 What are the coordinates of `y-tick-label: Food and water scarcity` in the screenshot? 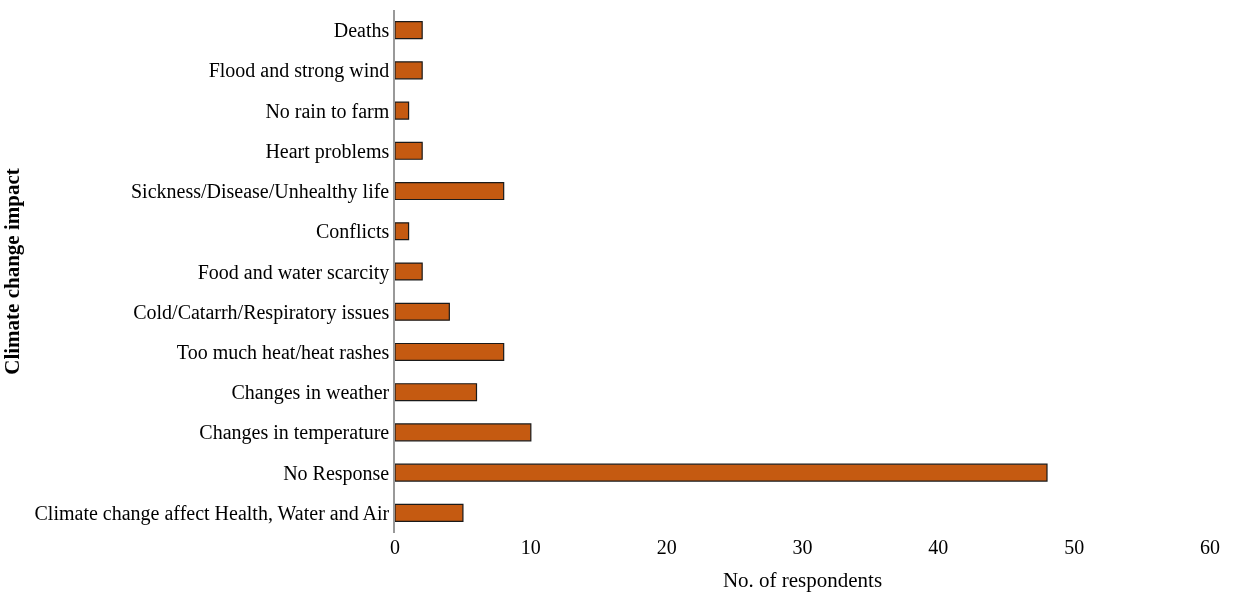 It's located at (293, 272).